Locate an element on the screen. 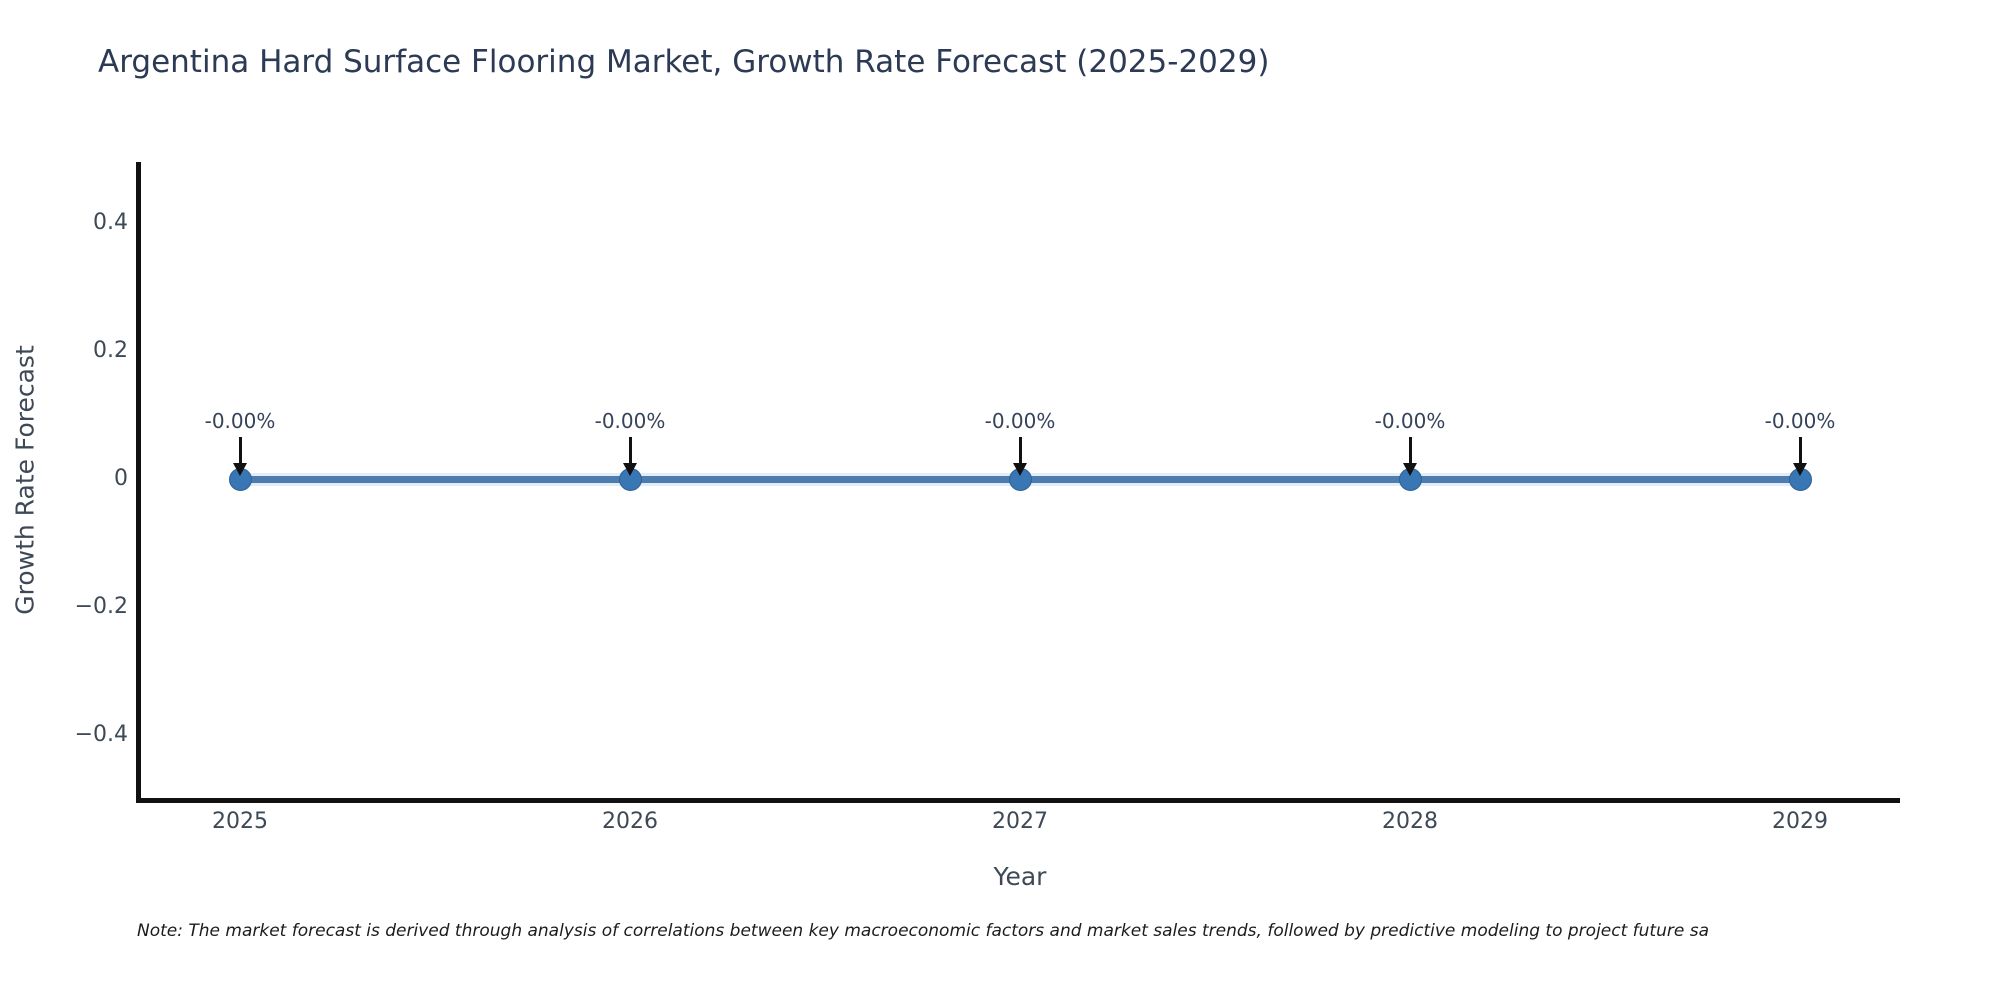  x-tick-label: 2029 is located at coordinates (1800, 821).